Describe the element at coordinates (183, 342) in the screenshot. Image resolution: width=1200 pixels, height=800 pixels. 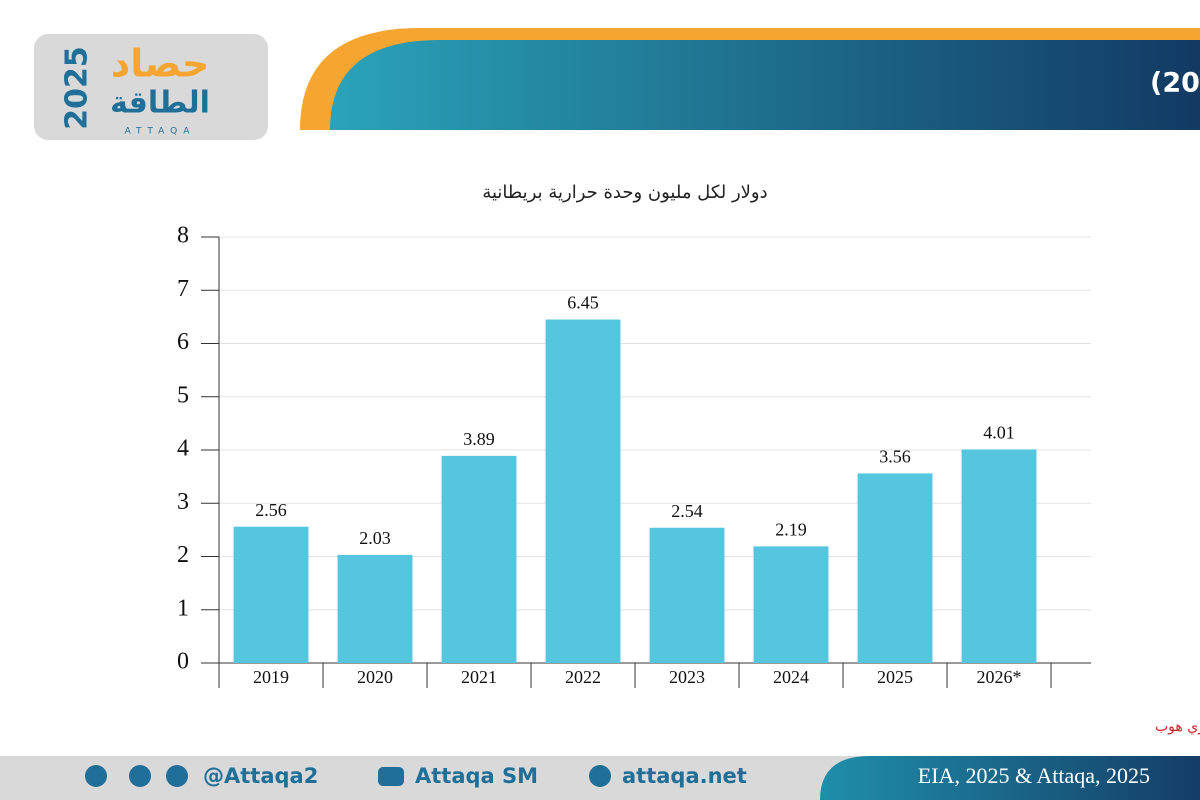
I see `y-tick-label: 6` at that location.